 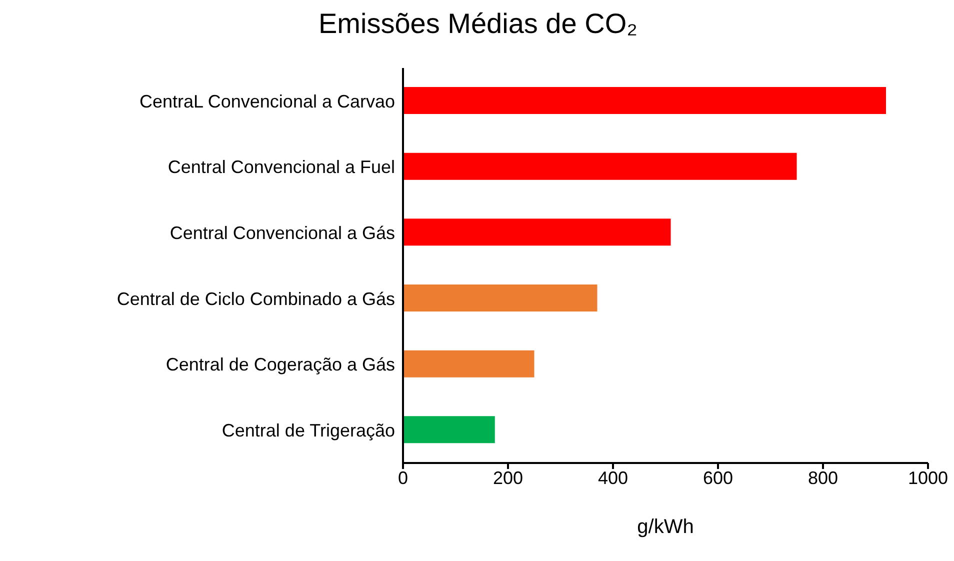 I want to click on y-tick-label: Central Convencional a Fuel, so click(x=281, y=167).